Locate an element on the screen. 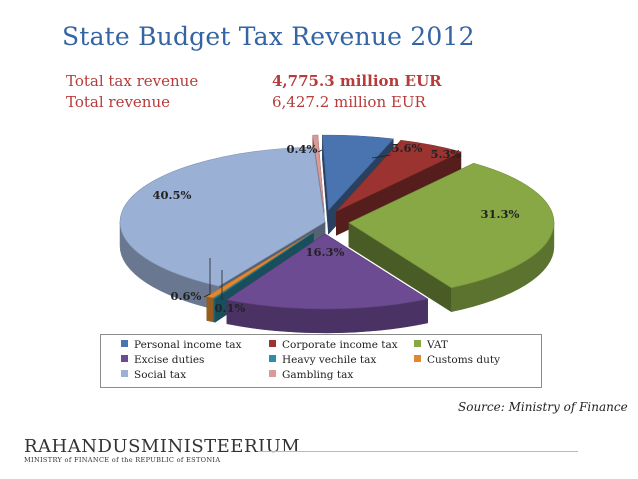 This screenshot has width=638, height=479. legend-item-customs-duty: Customs duty is located at coordinates (457, 360).